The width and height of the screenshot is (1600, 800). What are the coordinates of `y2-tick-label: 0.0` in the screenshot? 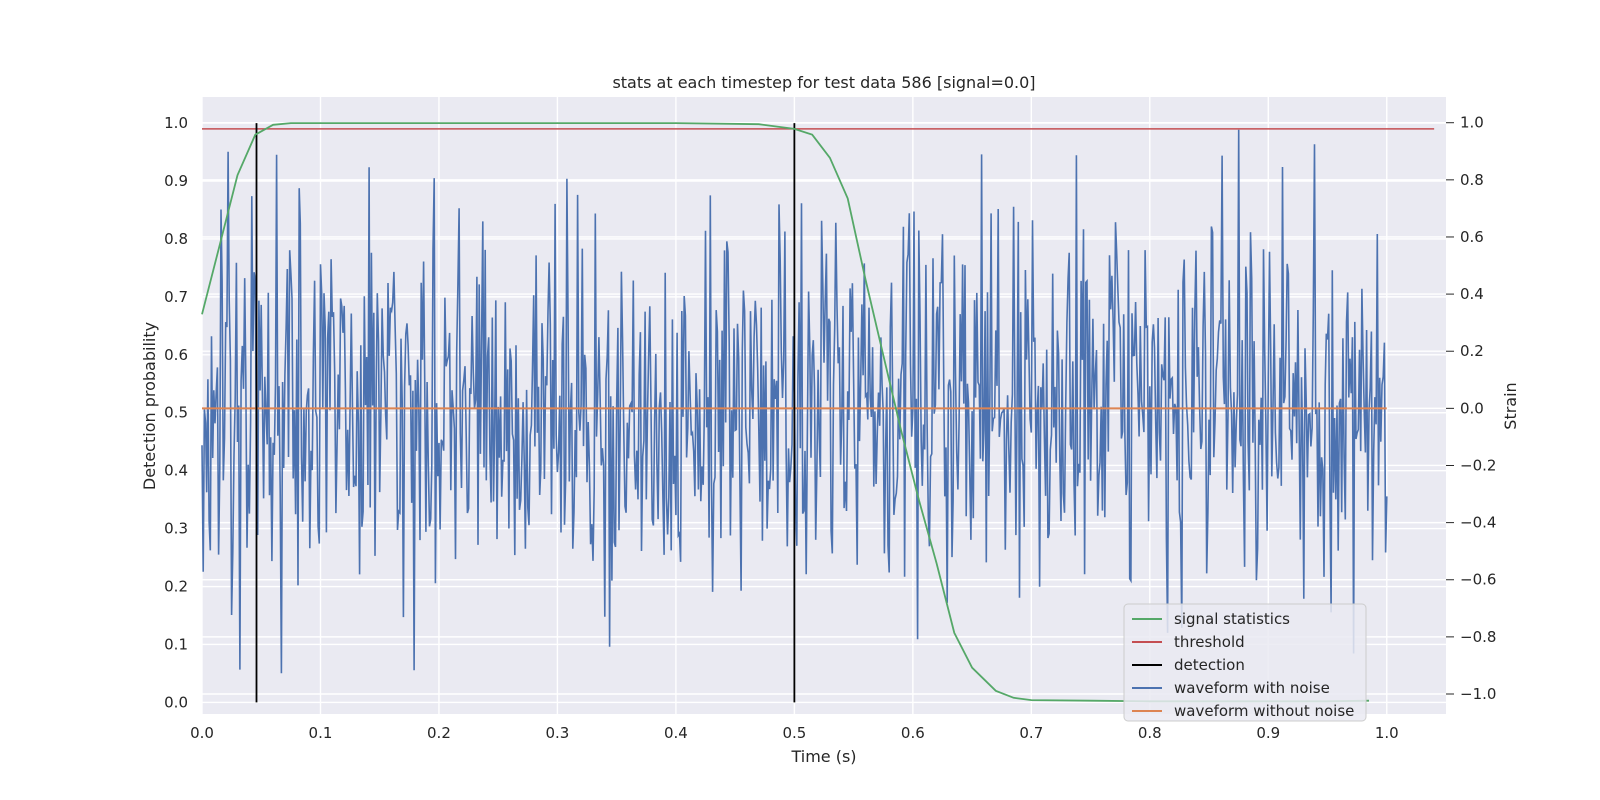 It's located at (1472, 408).